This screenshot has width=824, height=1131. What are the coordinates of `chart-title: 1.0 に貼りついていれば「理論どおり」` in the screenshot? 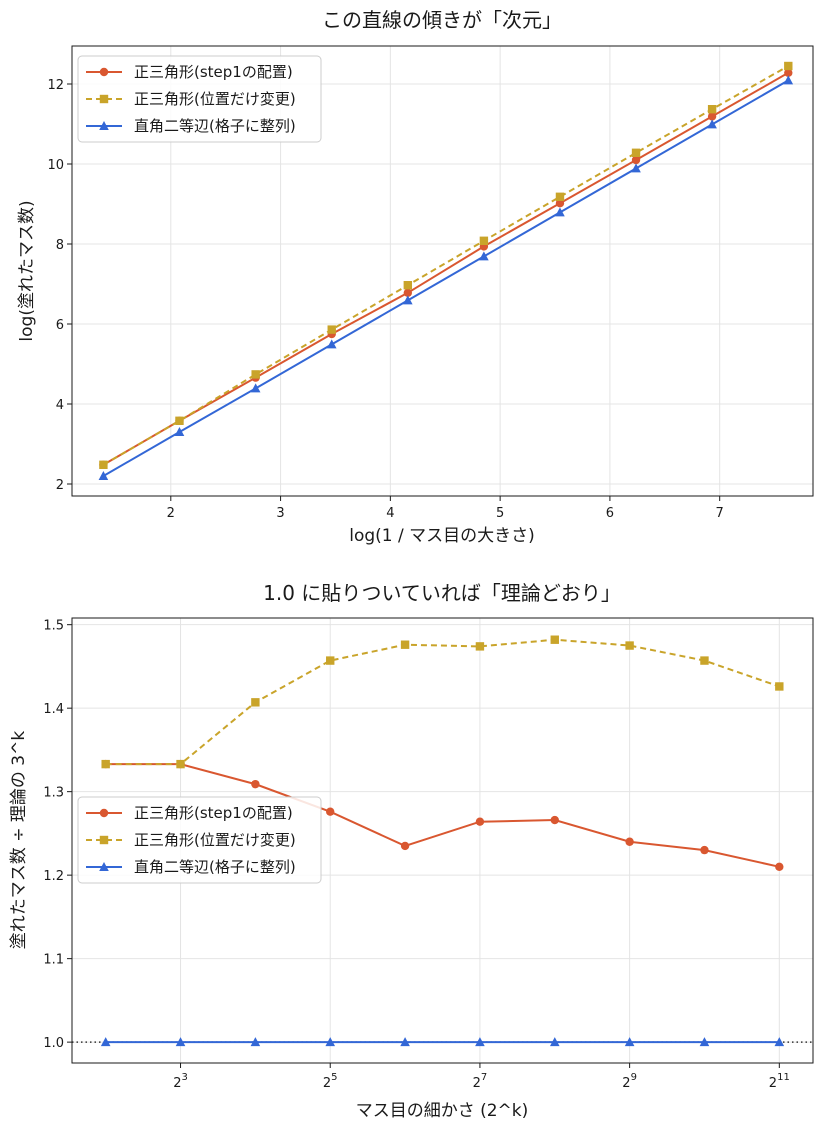 It's located at (442, 593).